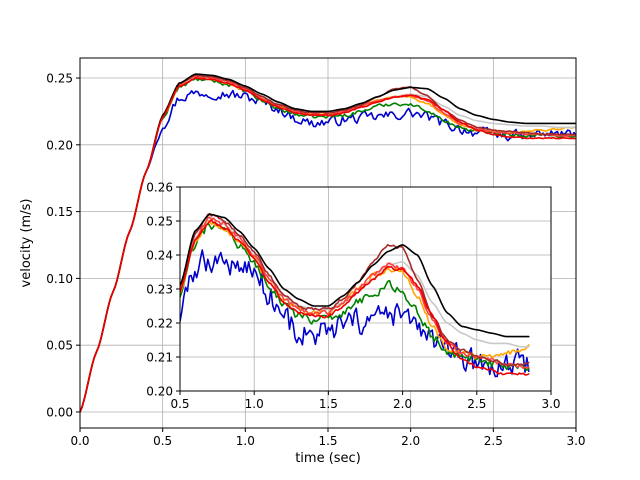 The height and width of the screenshot is (480, 640). Describe the element at coordinates (159, 358) in the screenshot. I see `inset-y-tick-label: 0.21` at that location.